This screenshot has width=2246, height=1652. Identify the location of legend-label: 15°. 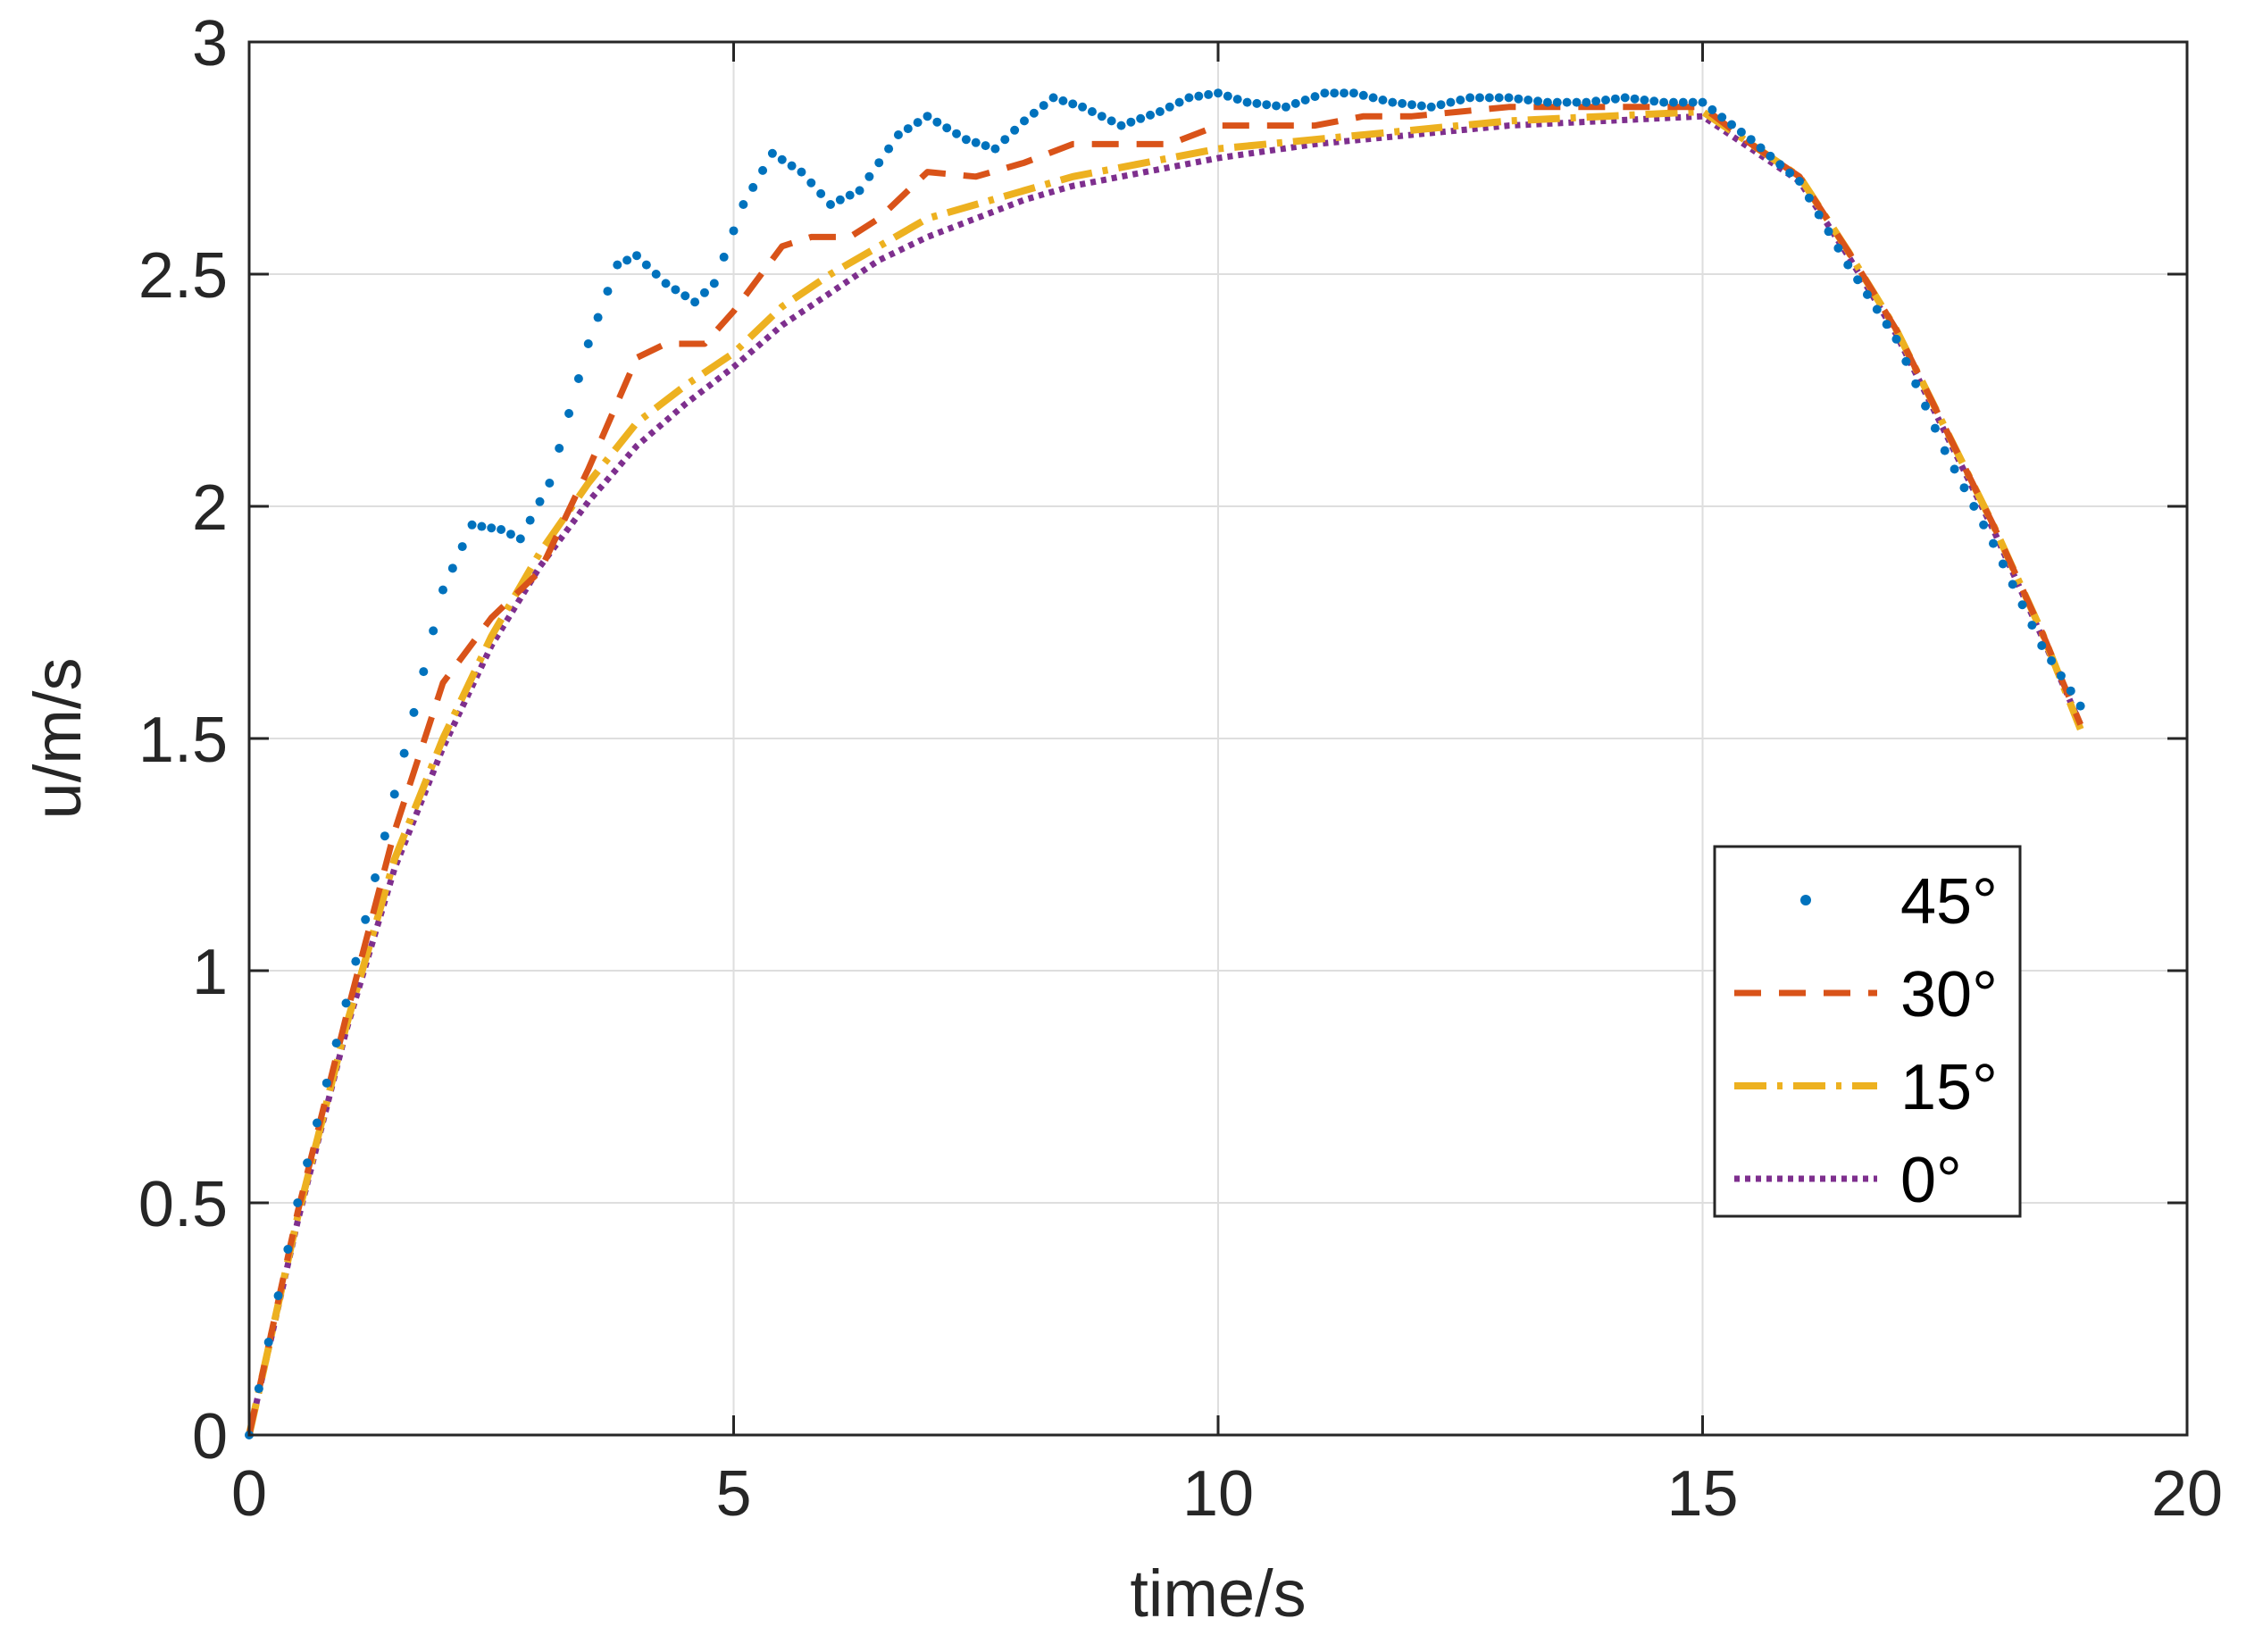
(1949, 1087).